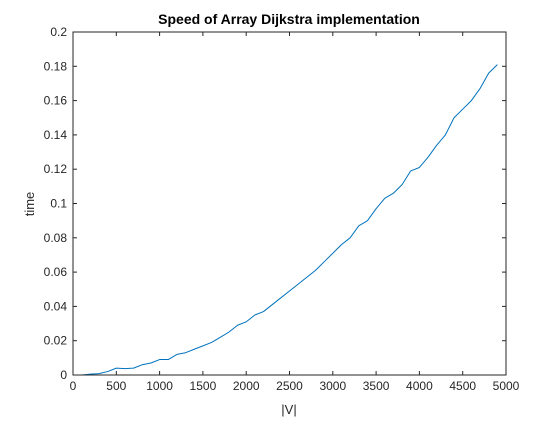  What do you see at coordinates (73, 386) in the screenshot?
I see `x-tick-label: 0` at bounding box center [73, 386].